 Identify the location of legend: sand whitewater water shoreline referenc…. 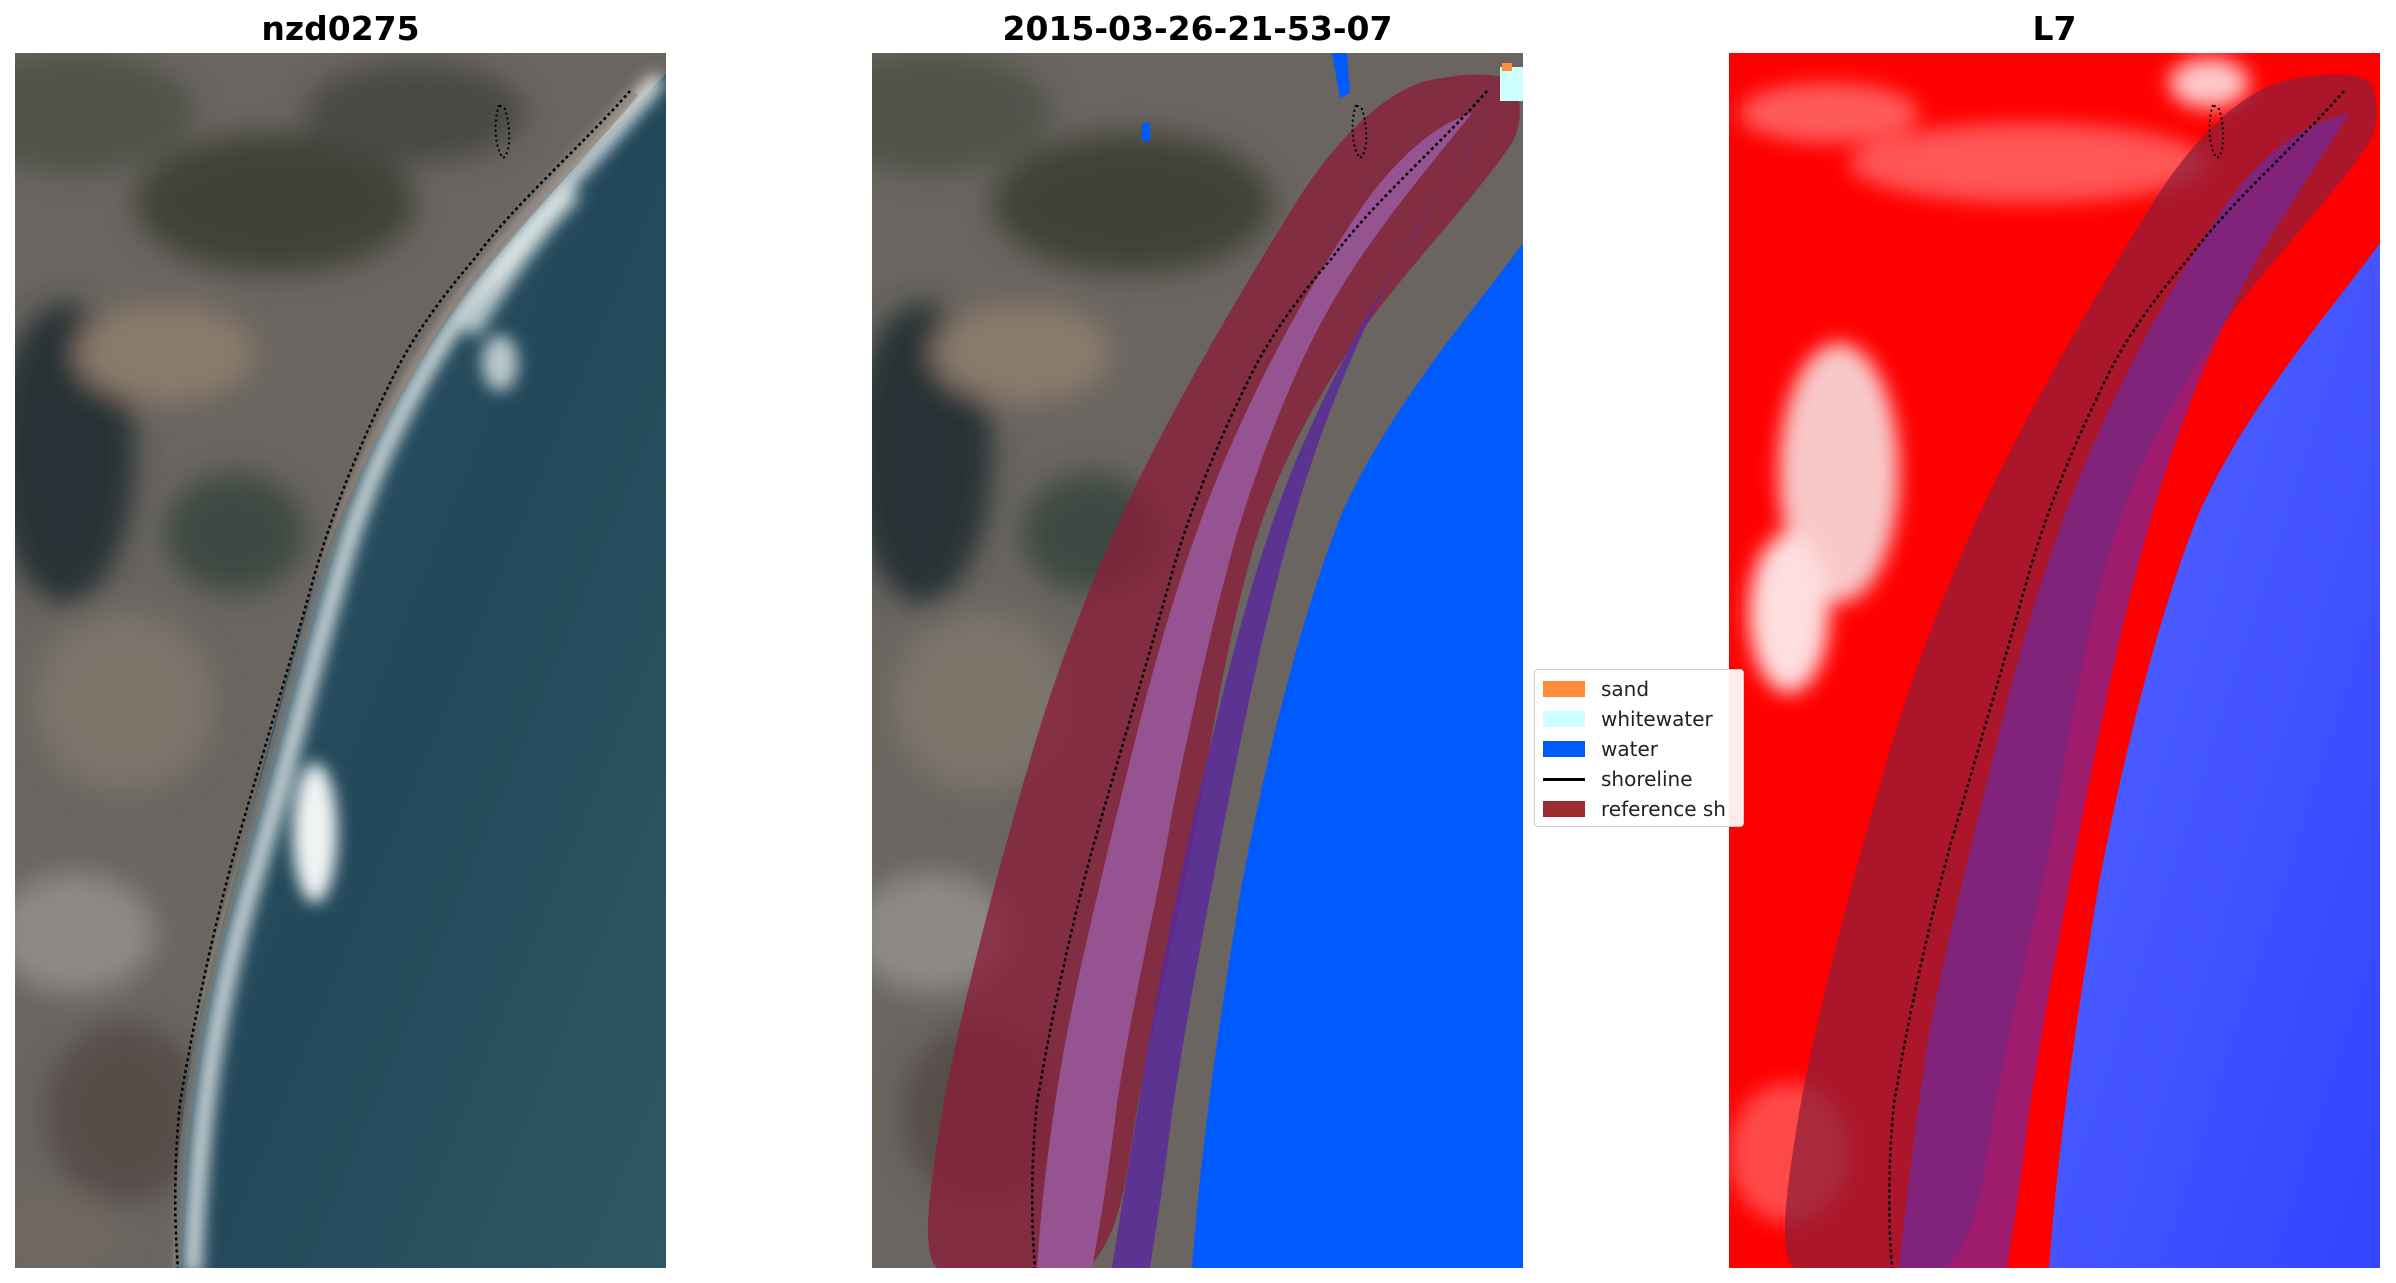
(1639, 748).